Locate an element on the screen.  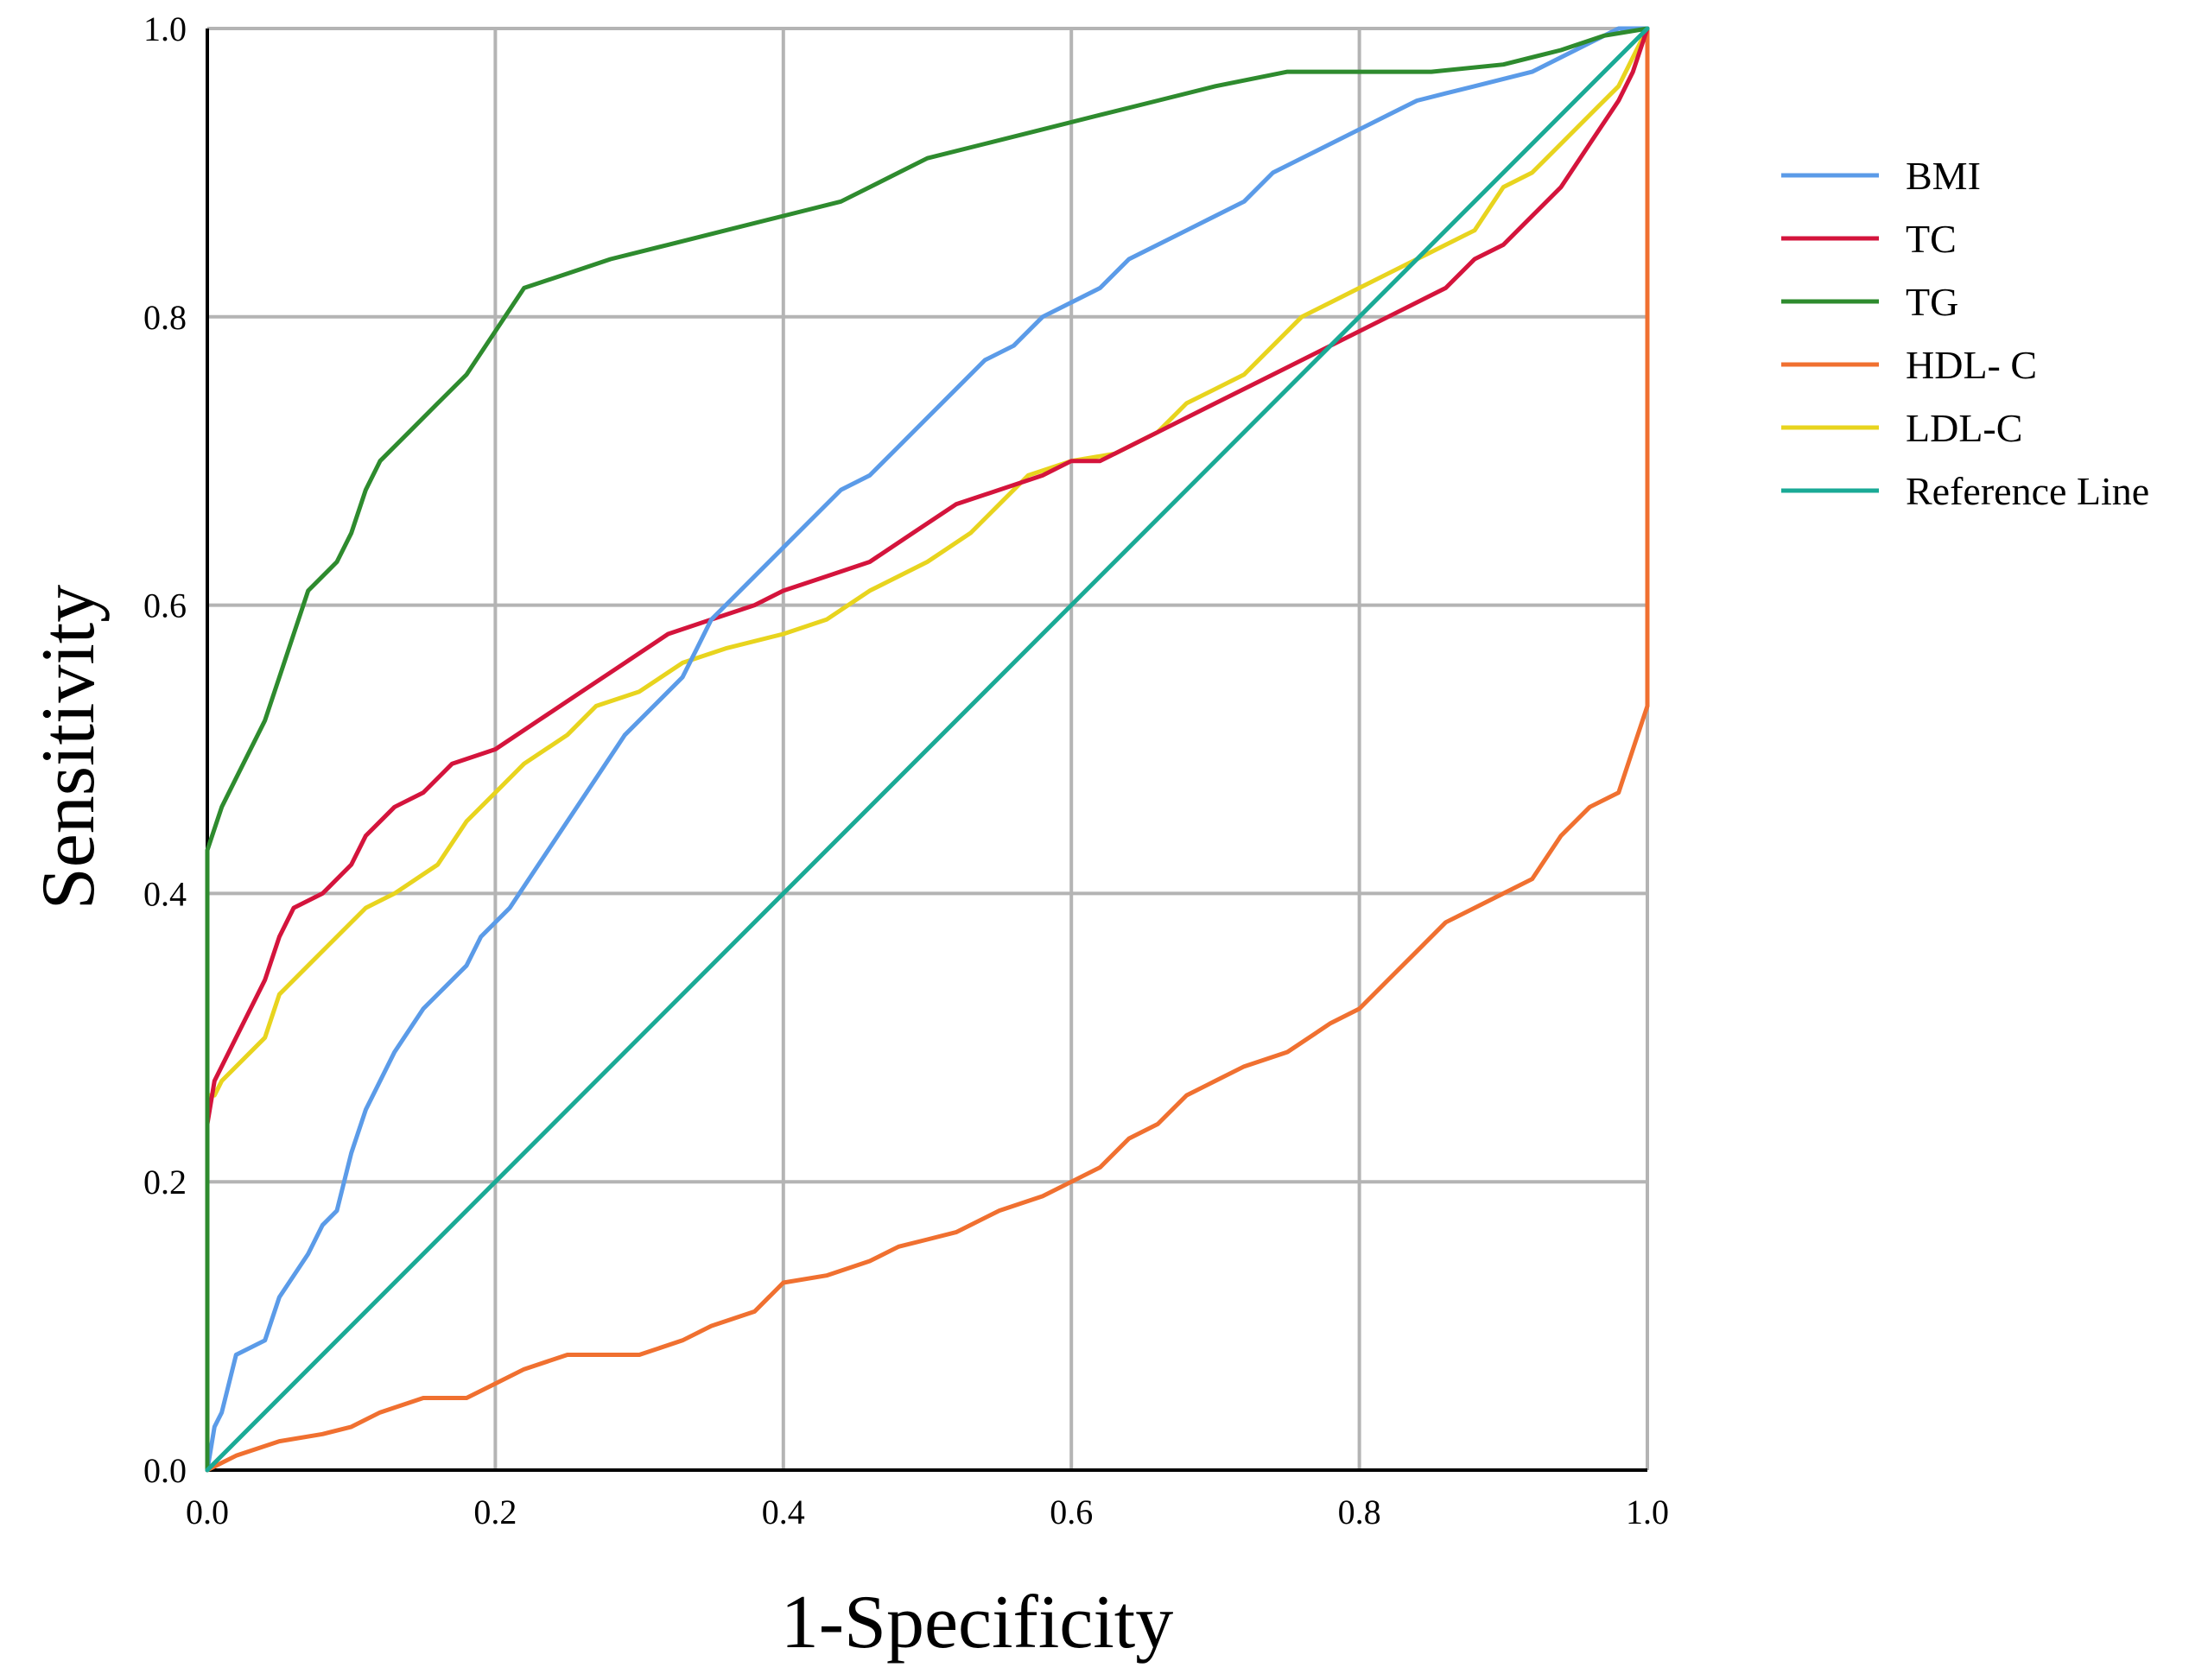
legend-label-ldl-c: LDL-C is located at coordinates (1964, 428).